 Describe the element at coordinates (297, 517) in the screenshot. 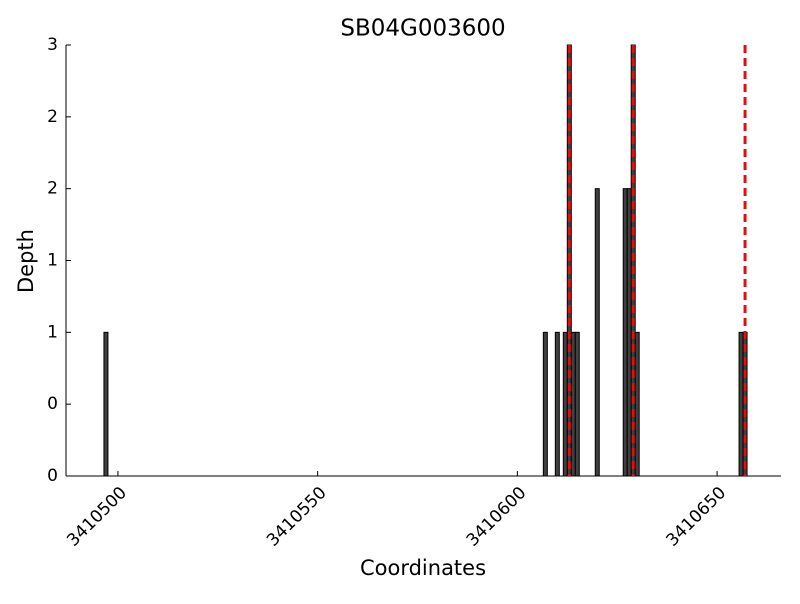

I see `x-tick-label: 3410550` at that location.